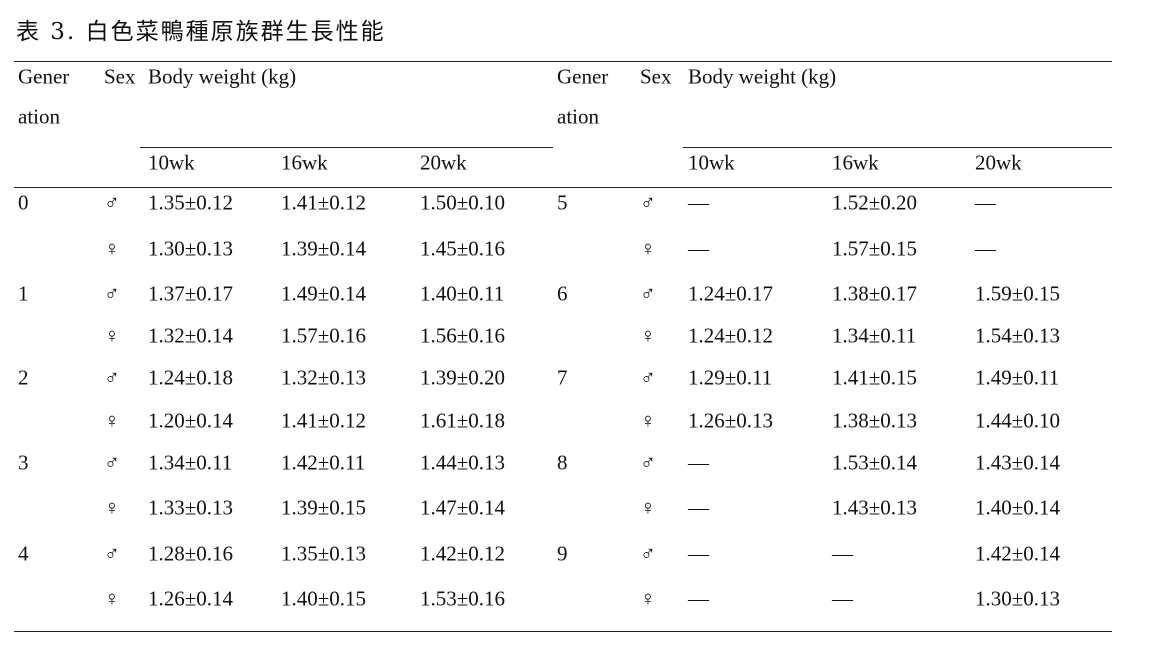 The image size is (1151, 653). I want to click on weight: 1.26±0.13, so click(731, 420).